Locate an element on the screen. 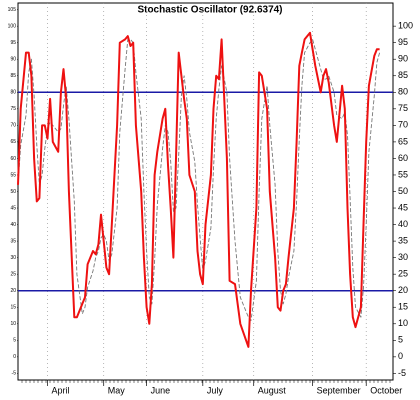 The image size is (420, 400). y2-tick-label: -5 is located at coordinates (402, 373).